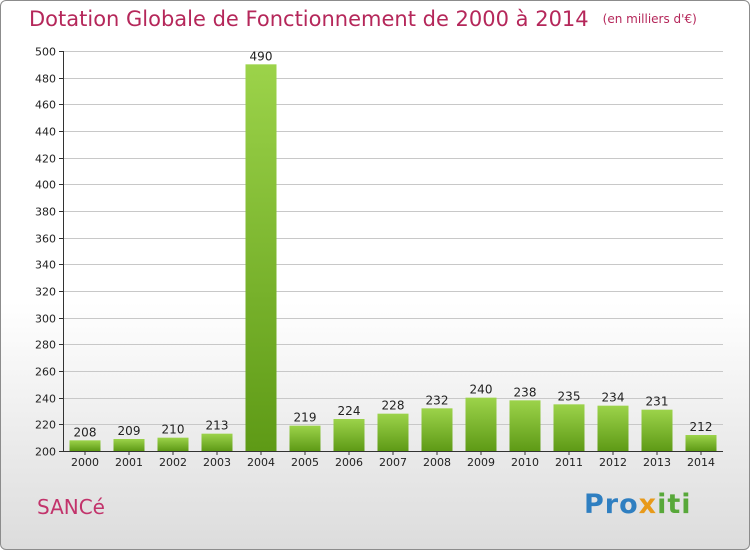 The image size is (750, 550). Describe the element at coordinates (217, 462) in the screenshot. I see `x-tick-label-2003: 2003` at that location.